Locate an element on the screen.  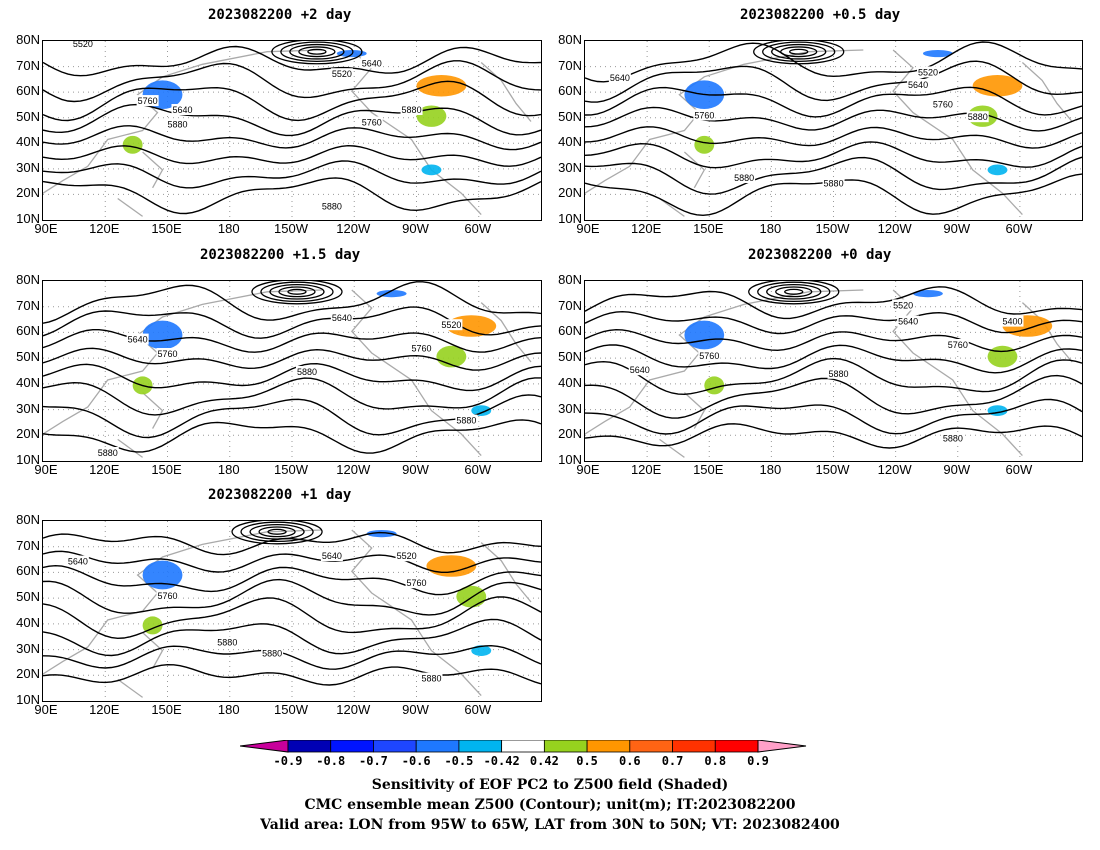
lat-tick-label: 50N is located at coordinates (28, 597).